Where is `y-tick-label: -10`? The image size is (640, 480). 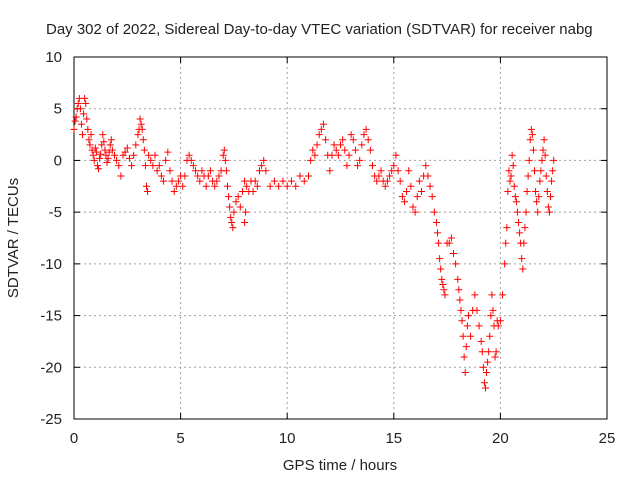 y-tick-label: -10 is located at coordinates (51, 264).